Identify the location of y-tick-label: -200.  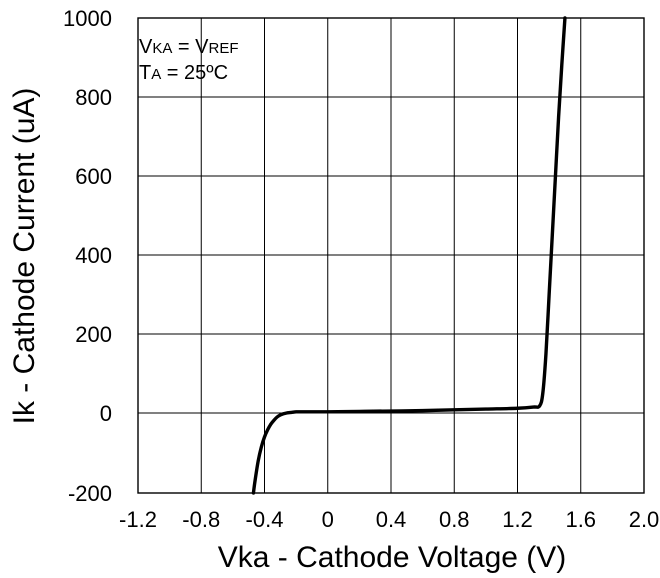
(90, 493).